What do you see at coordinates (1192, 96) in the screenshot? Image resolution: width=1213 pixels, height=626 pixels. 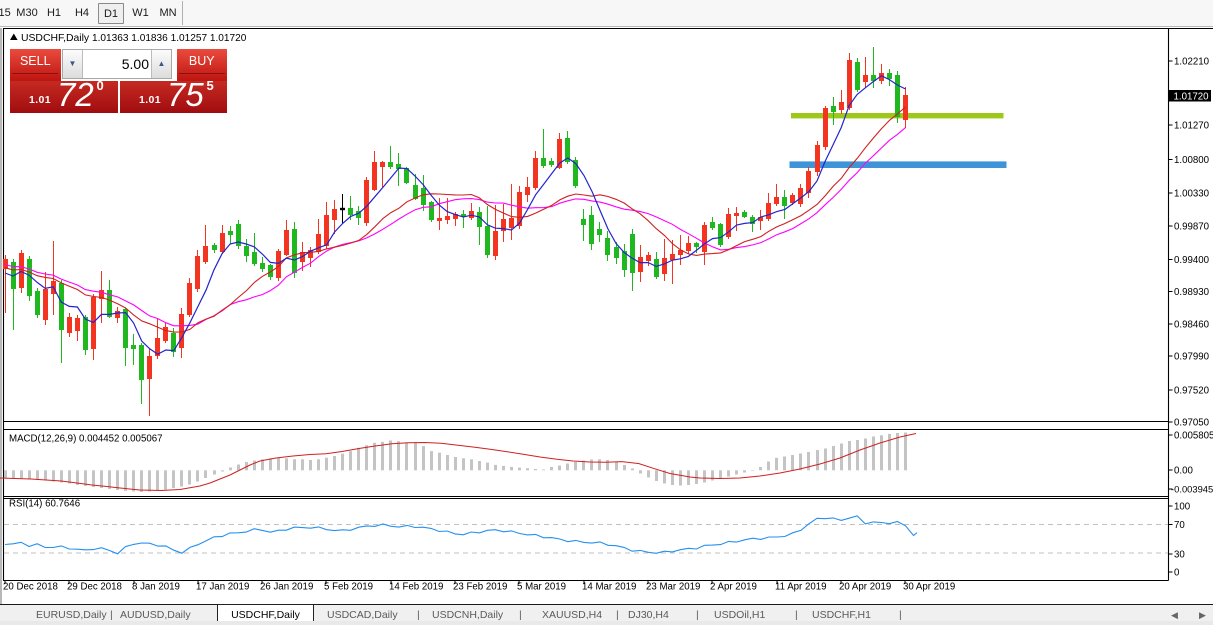 I see `svg-text: 1.01720` at bounding box center [1192, 96].